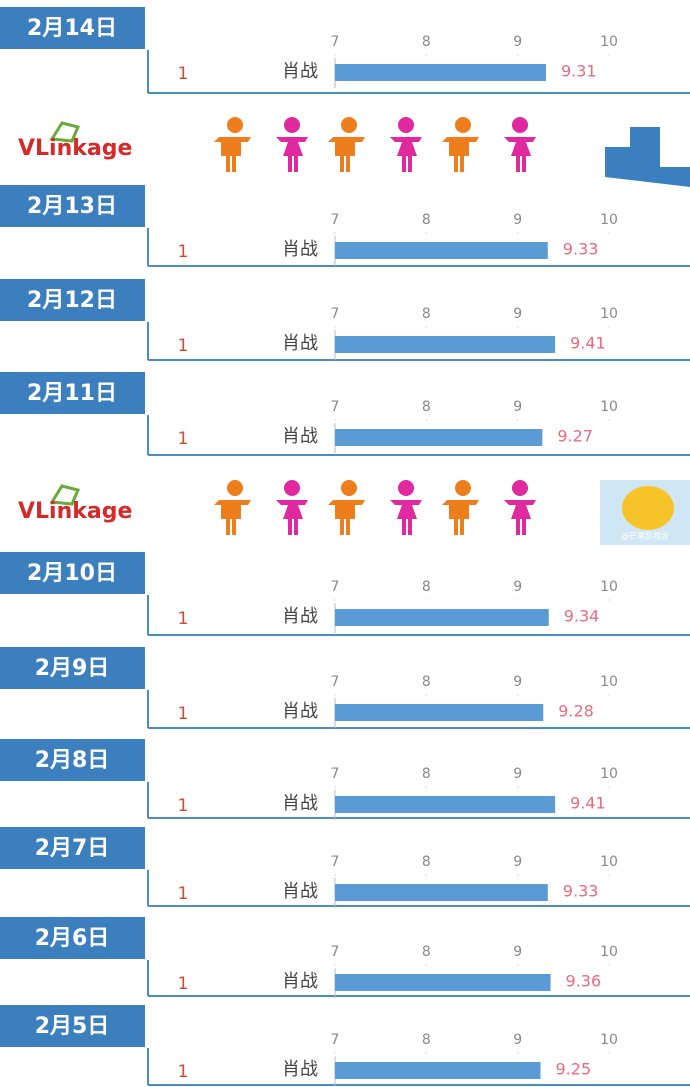 The width and height of the screenshot is (690, 1087). What do you see at coordinates (584, 981) in the screenshot?
I see `value-label: 9.36` at bounding box center [584, 981].